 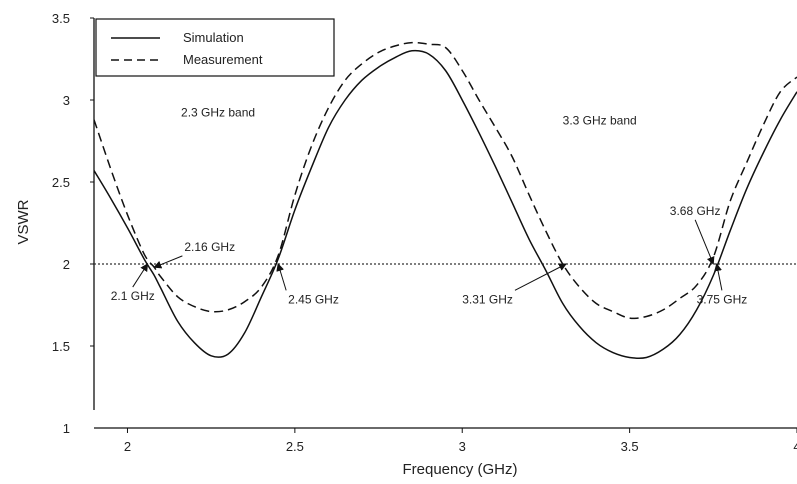 I want to click on x-tick-label: 2.5, so click(x=295, y=446).